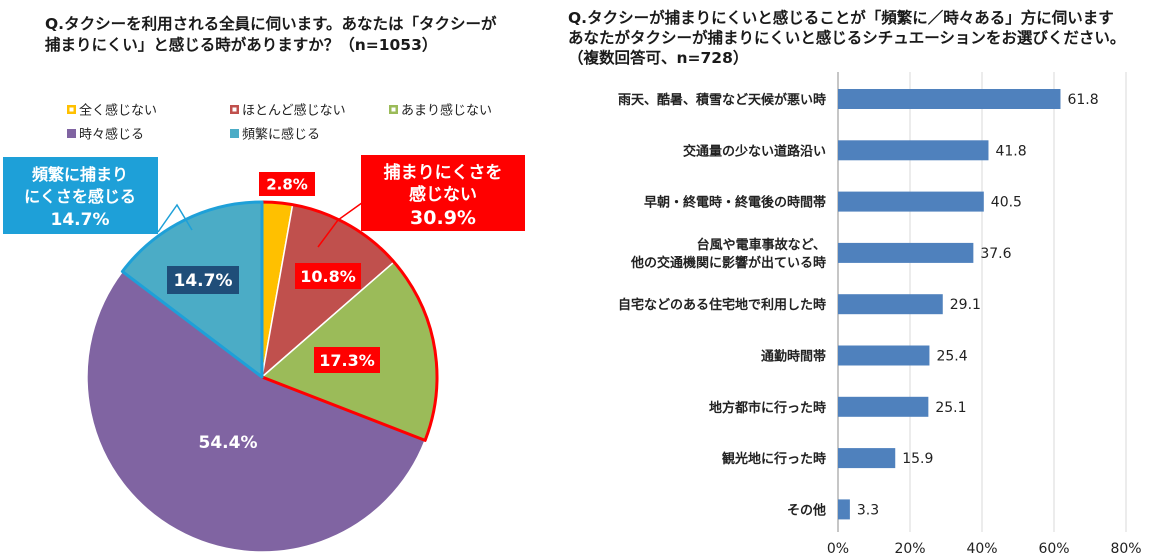  I want to click on bar-value-label-1: 61.8, so click(1082, 100).